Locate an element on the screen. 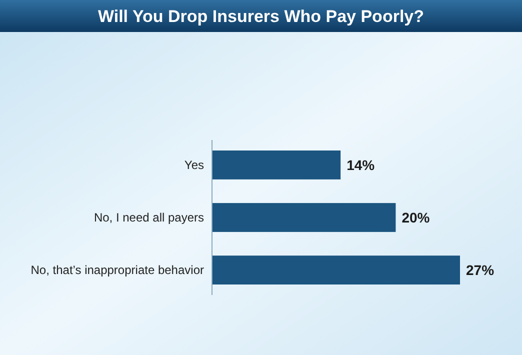 The height and width of the screenshot is (355, 522). data-label: 27% is located at coordinates (480, 270).